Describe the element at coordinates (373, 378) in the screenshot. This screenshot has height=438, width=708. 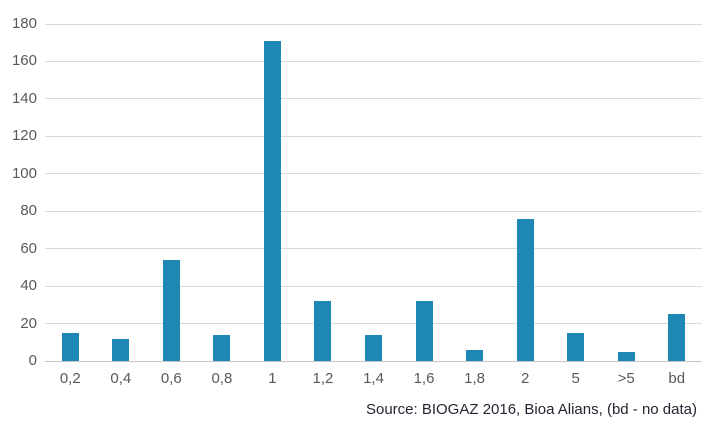
I see `x-axis-tick-label: 1,4` at that location.